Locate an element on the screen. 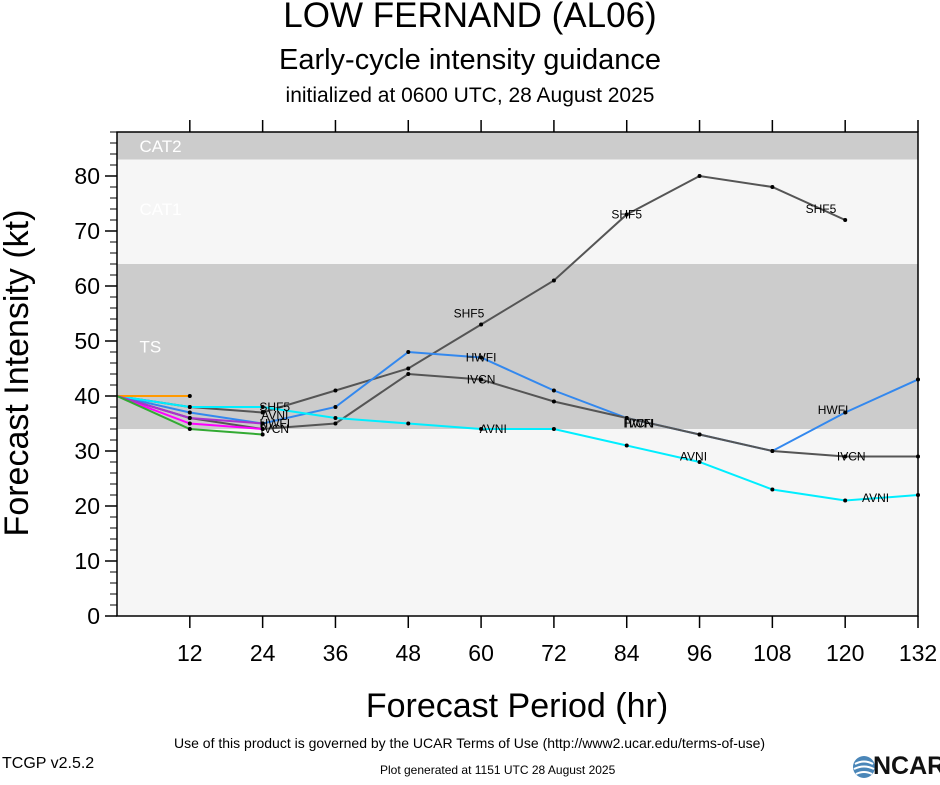 The image size is (940, 785). x-tick-label: 96 is located at coordinates (700, 653).